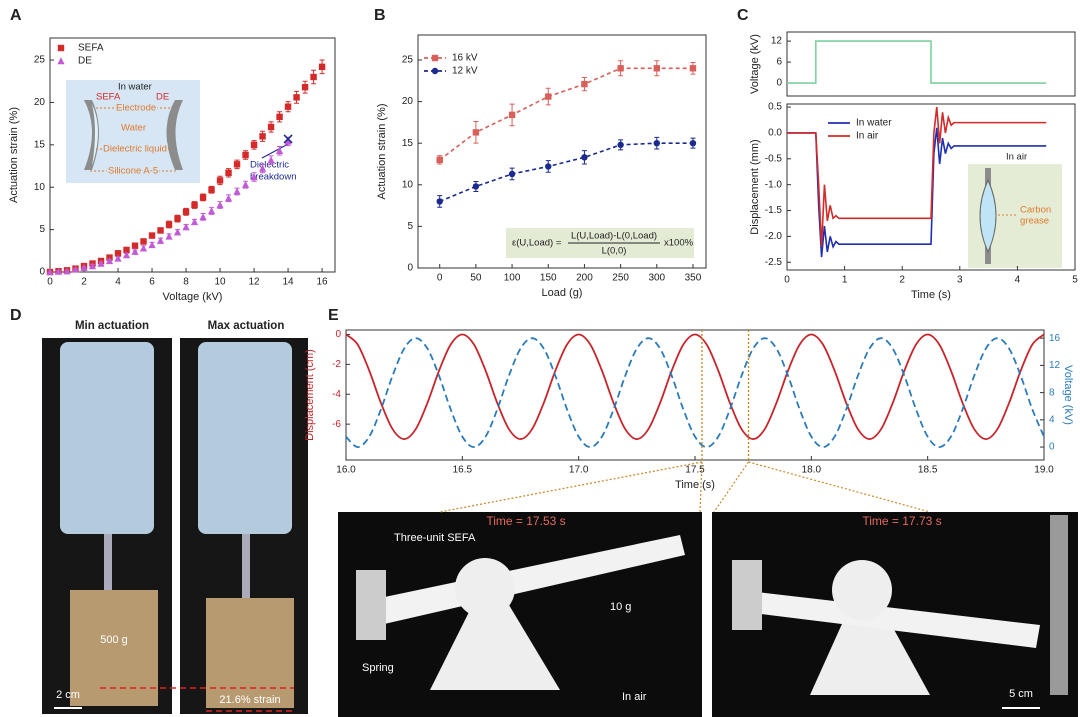 The image size is (1080, 717). Describe the element at coordinates (931, 295) in the screenshot. I see `x-axis-label: Time (s)` at that location.